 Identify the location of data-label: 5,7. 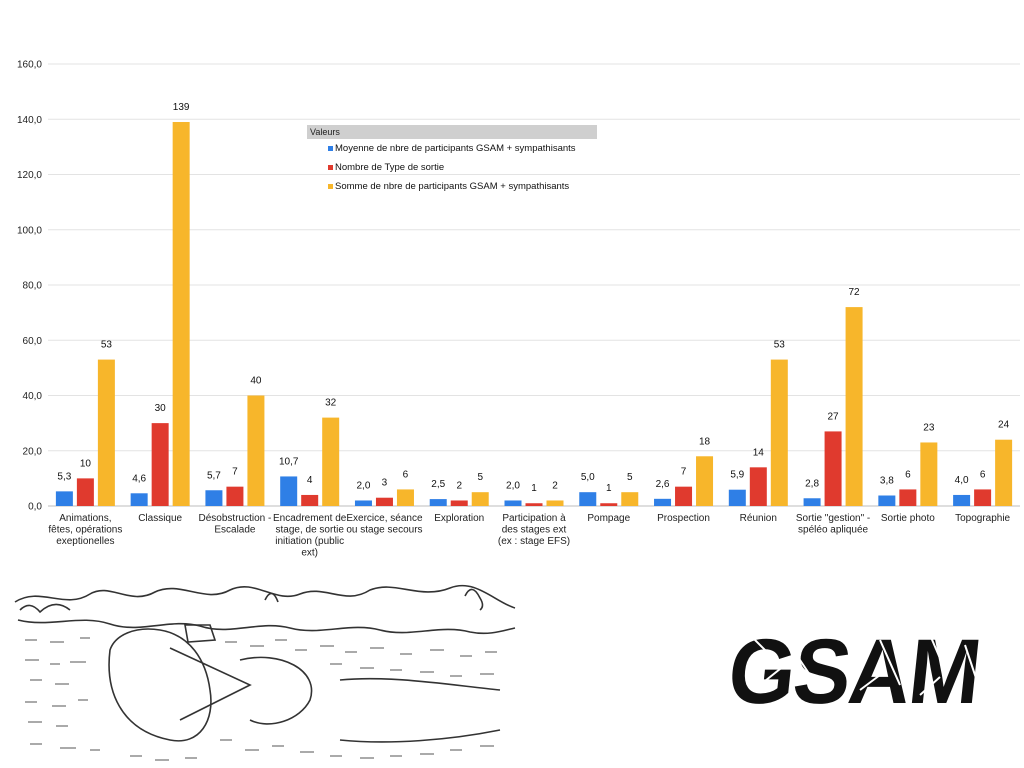
(214, 475).